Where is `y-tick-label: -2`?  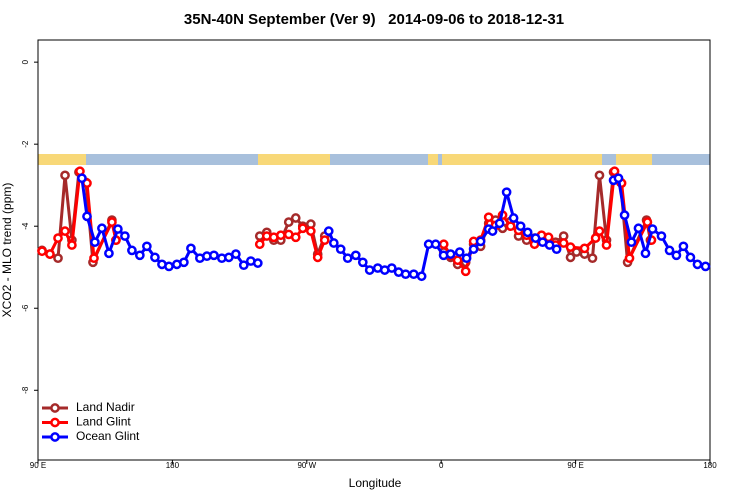
y-tick-label: -2 is located at coordinates (25, 144).